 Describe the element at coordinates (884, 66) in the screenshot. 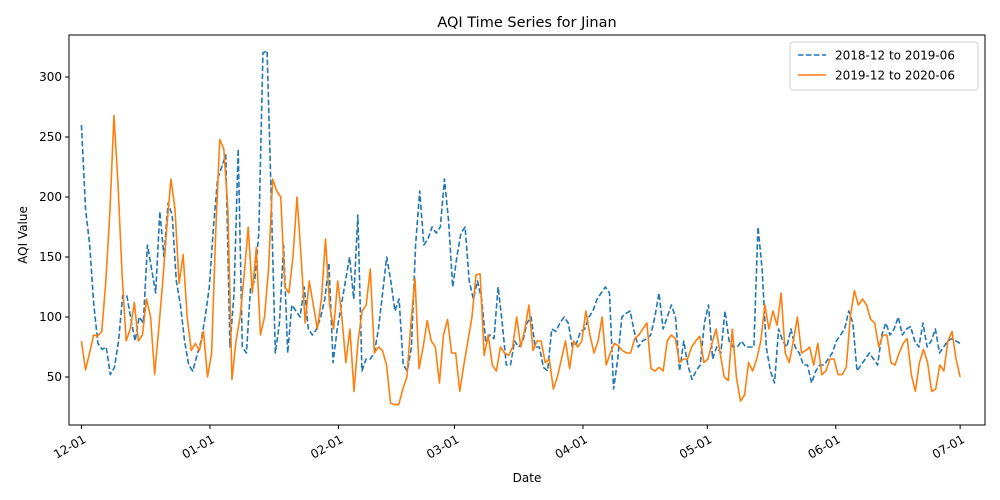

I see `legend-box` at that location.